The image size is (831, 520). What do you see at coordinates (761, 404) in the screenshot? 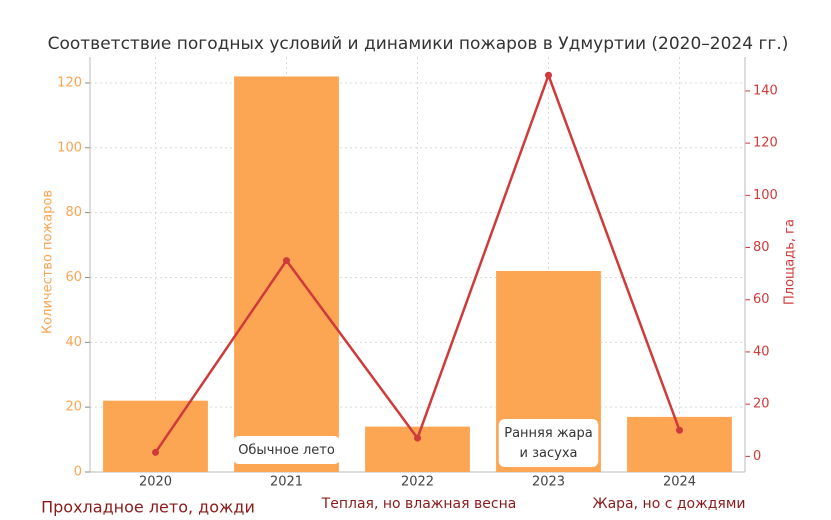
I see `y2-tick-label: 20` at bounding box center [761, 404].